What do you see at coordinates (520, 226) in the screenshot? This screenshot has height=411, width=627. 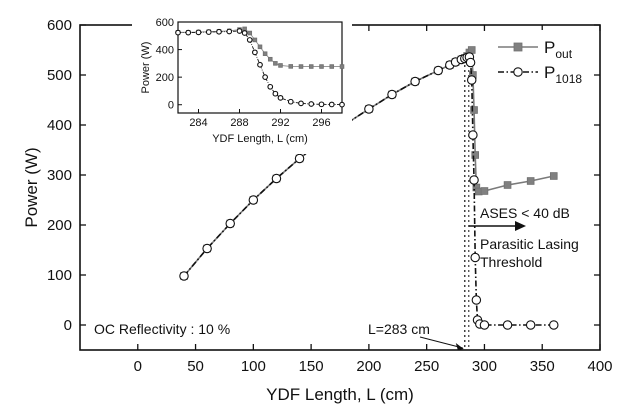 I see `threshold-arrow-head` at bounding box center [520, 226].